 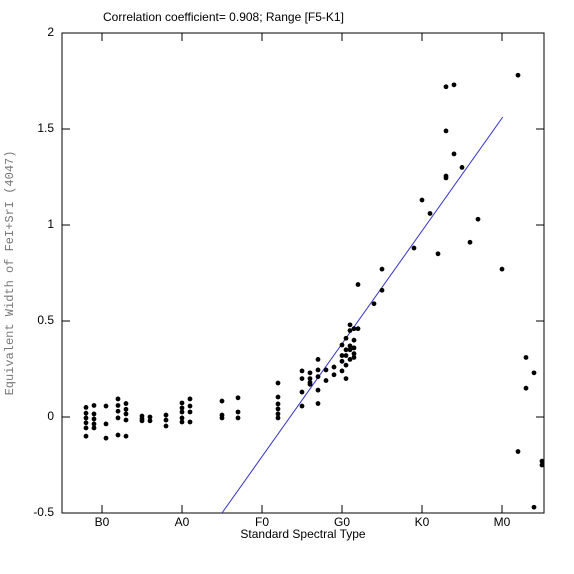 What do you see at coordinates (303, 534) in the screenshot?
I see `x-axis-label: Standard Spectral Type` at bounding box center [303, 534].